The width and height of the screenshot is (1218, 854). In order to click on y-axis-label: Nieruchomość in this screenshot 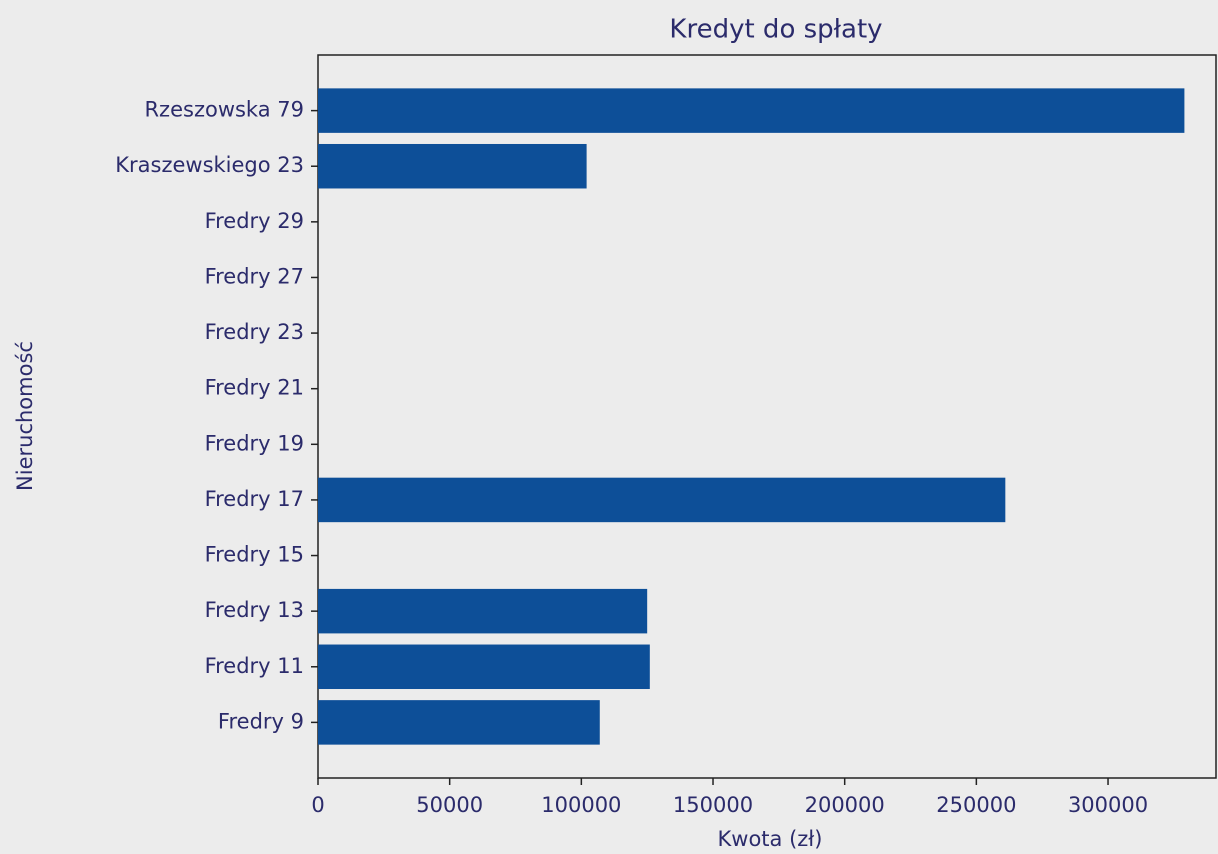, I will do `click(25, 416)`.